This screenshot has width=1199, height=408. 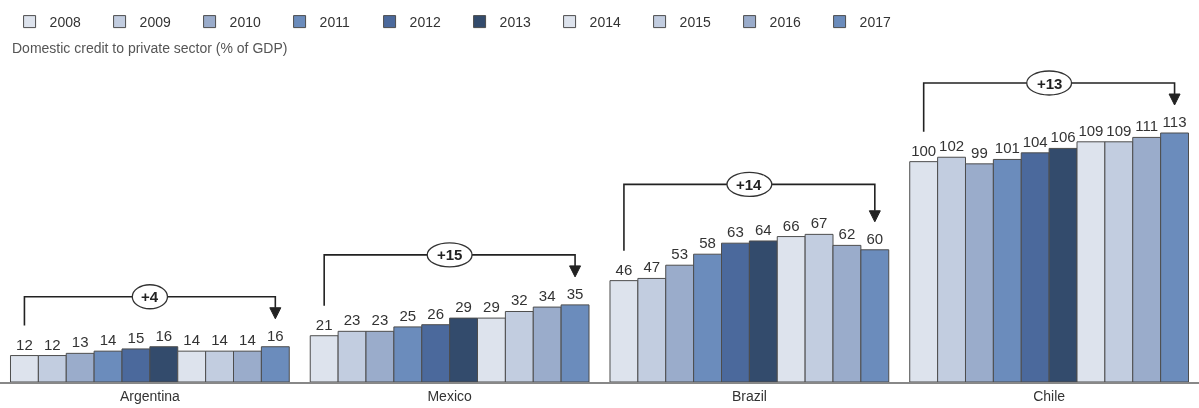 I want to click on legend-label: 2009, so click(x=155, y=22).